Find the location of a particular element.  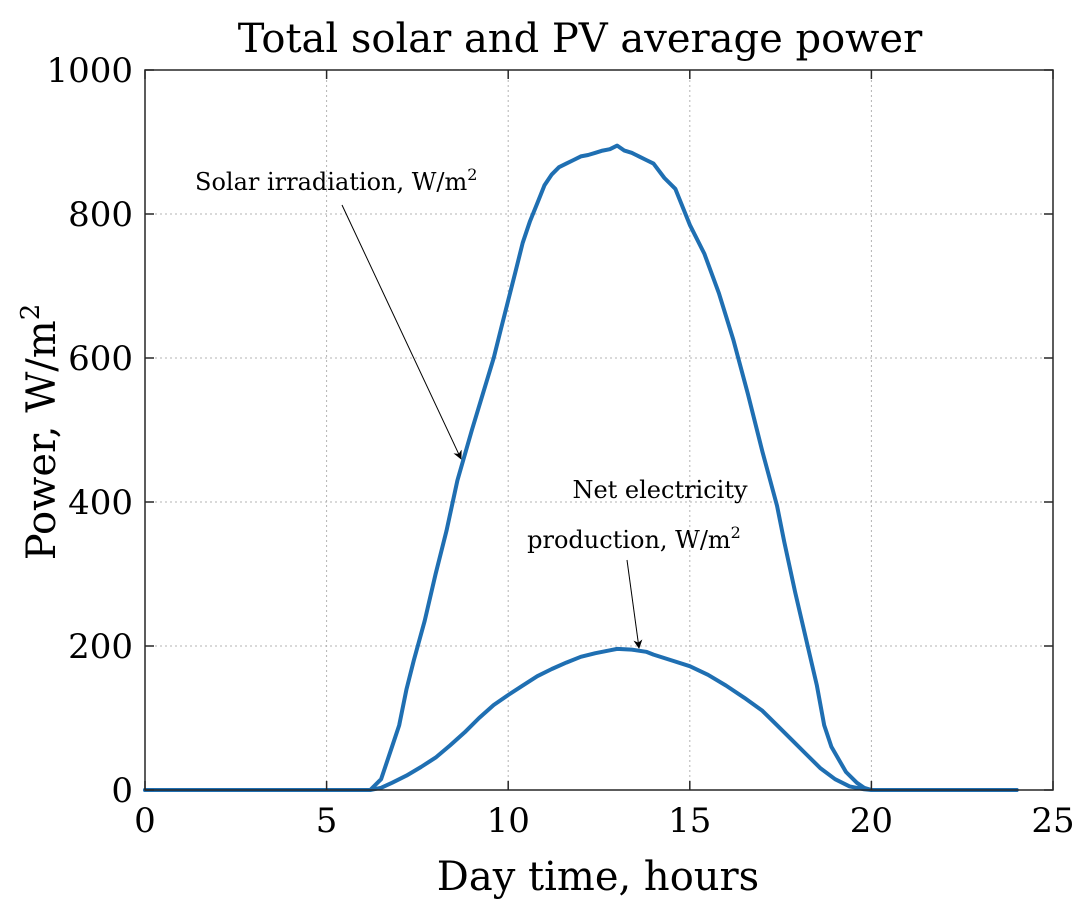

y-tick-label: 1000 is located at coordinates (89, 71).